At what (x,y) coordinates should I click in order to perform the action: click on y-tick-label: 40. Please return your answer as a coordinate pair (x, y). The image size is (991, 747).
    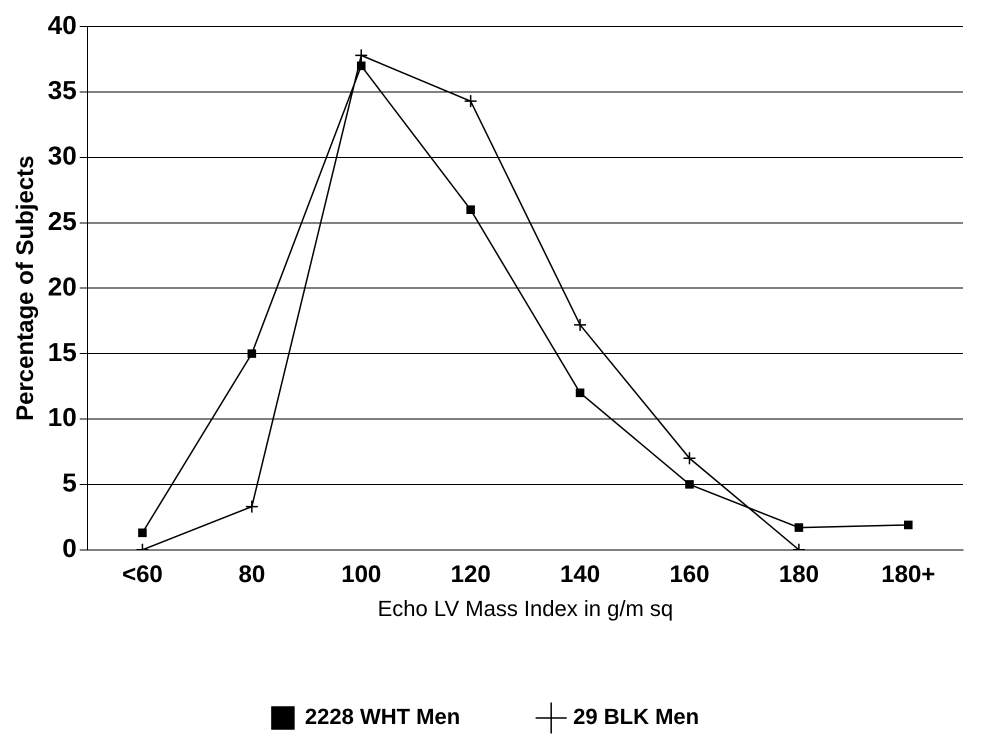
    Looking at the image, I should click on (62, 25).